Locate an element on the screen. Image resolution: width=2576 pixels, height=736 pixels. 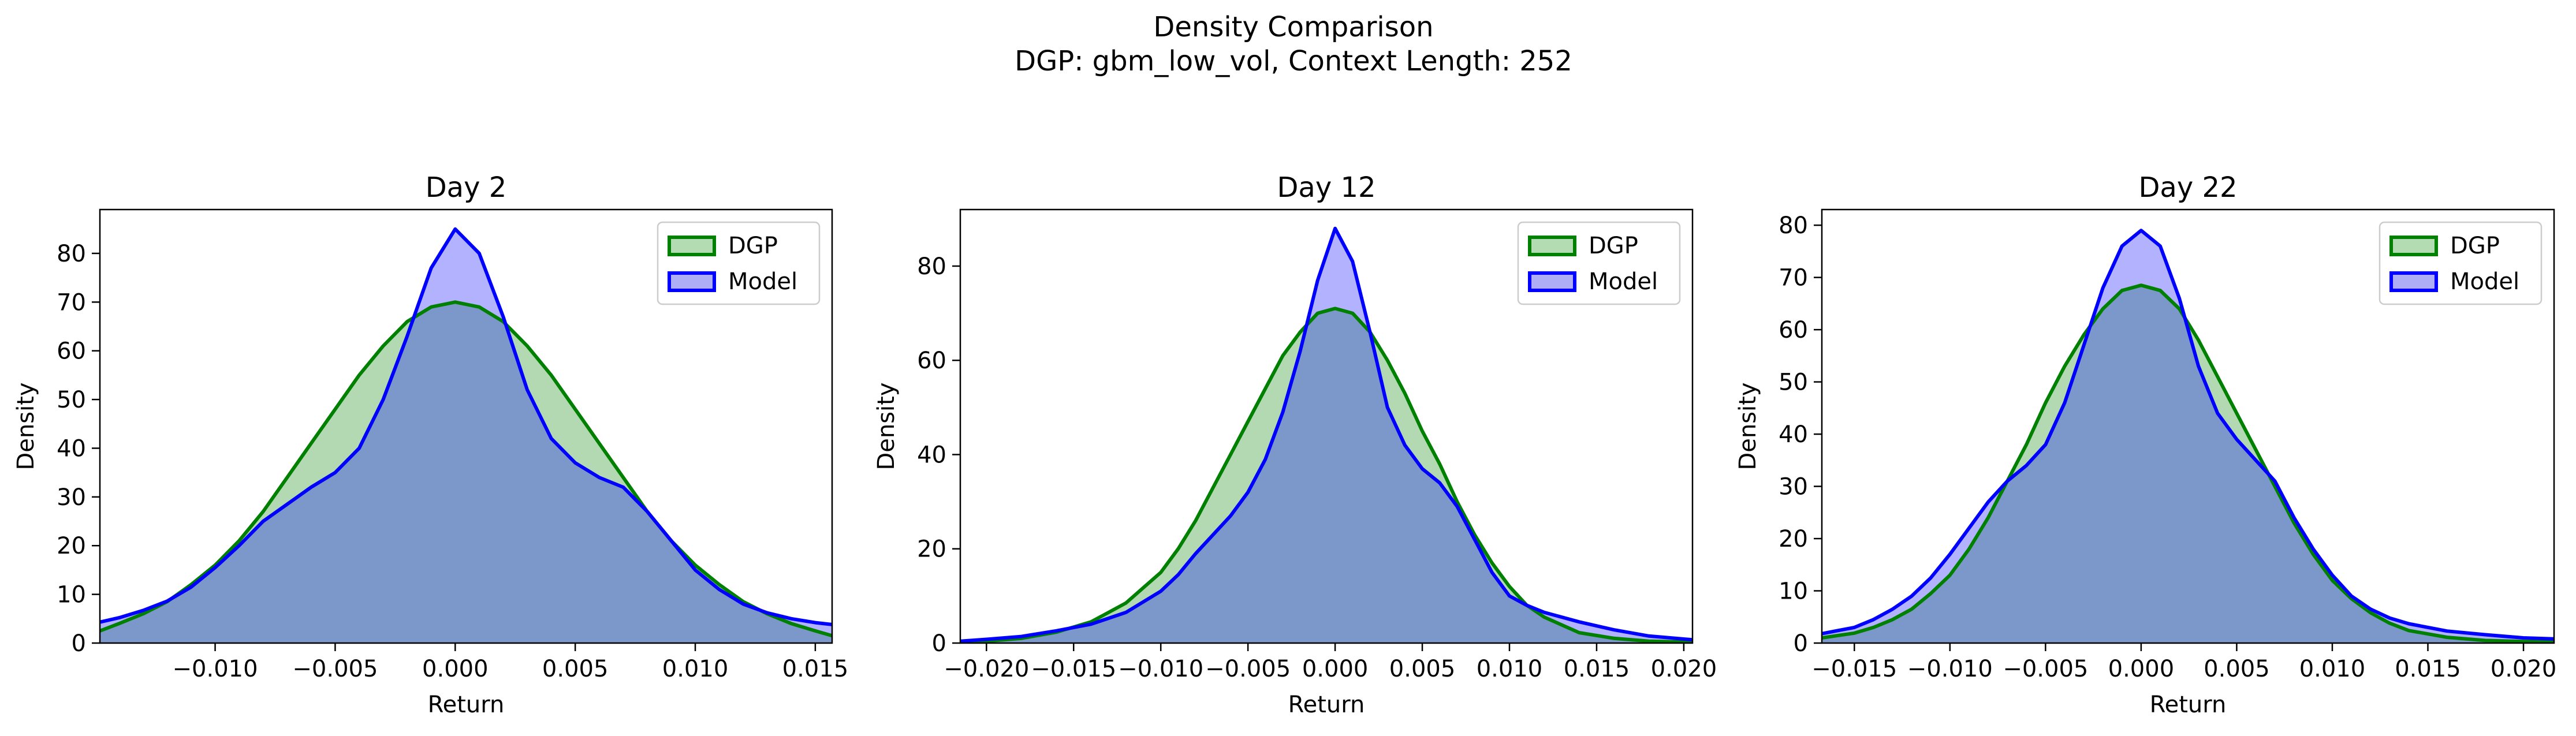
axes-title: Day 22 is located at coordinates (2187, 187).